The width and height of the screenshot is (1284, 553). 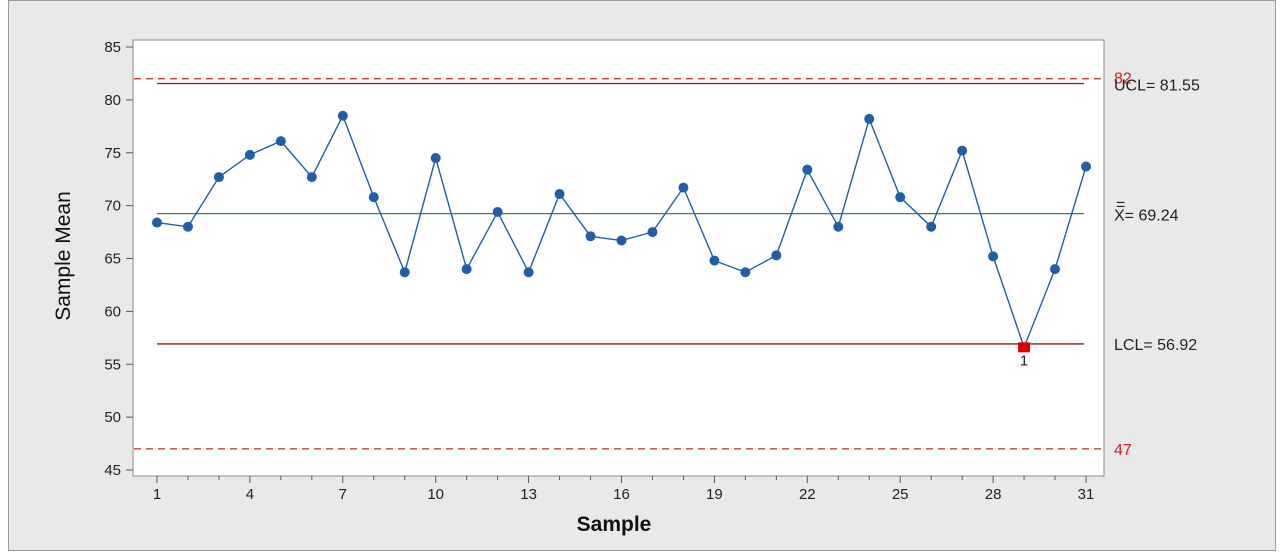 What do you see at coordinates (900, 494) in the screenshot?
I see `x-tick-label: 25` at bounding box center [900, 494].